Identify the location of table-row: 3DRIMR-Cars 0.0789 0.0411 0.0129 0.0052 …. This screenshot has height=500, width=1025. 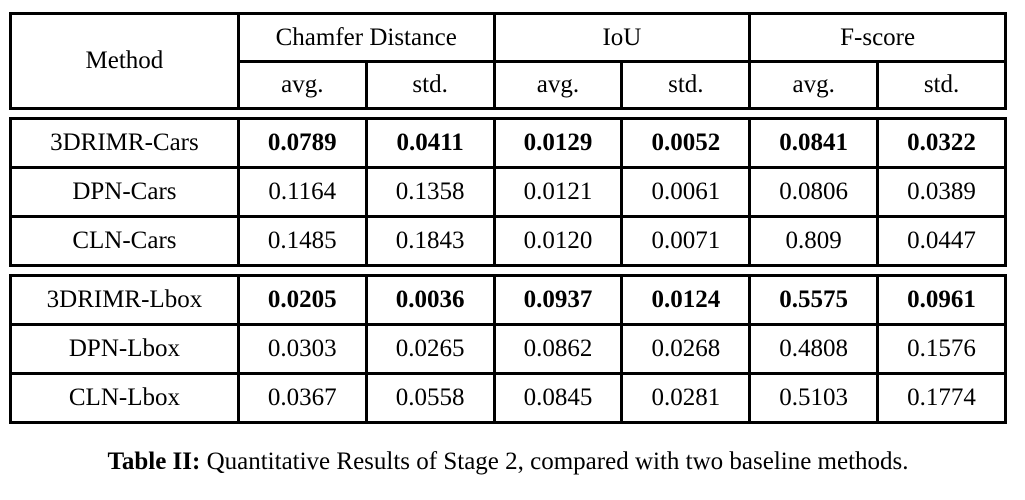
(508, 143).